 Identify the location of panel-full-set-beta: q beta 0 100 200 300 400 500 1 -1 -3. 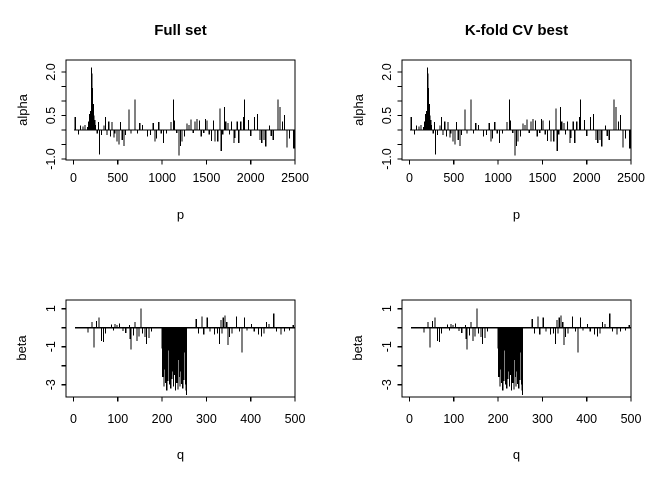
(160, 380).